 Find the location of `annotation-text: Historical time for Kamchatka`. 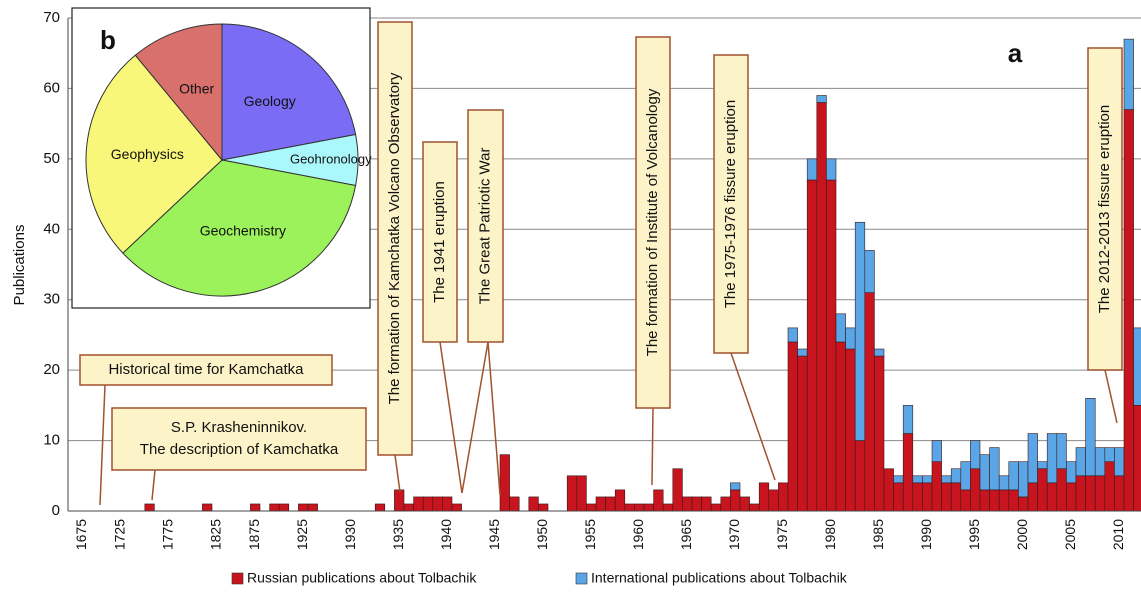

annotation-text: Historical time for Kamchatka is located at coordinates (206, 369).